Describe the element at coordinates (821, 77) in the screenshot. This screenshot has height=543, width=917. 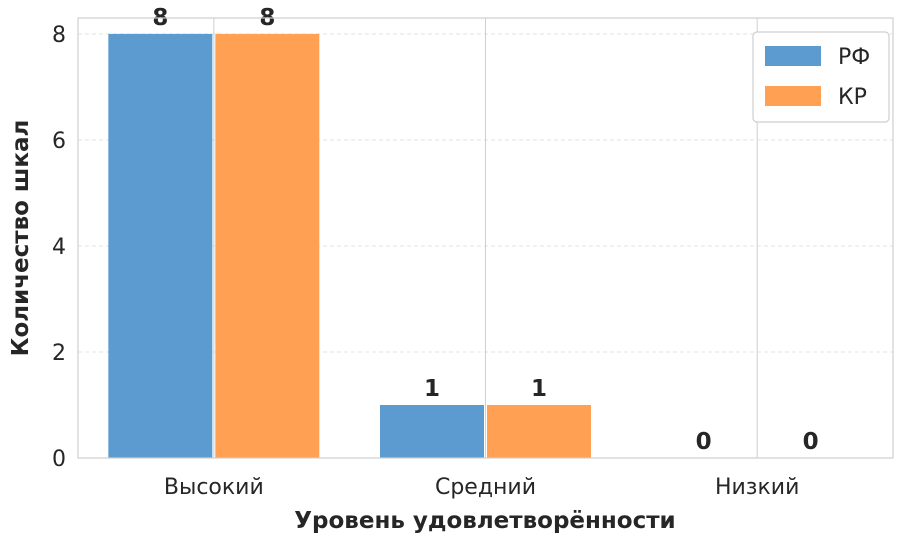
I see `legend: РФ КР` at that location.